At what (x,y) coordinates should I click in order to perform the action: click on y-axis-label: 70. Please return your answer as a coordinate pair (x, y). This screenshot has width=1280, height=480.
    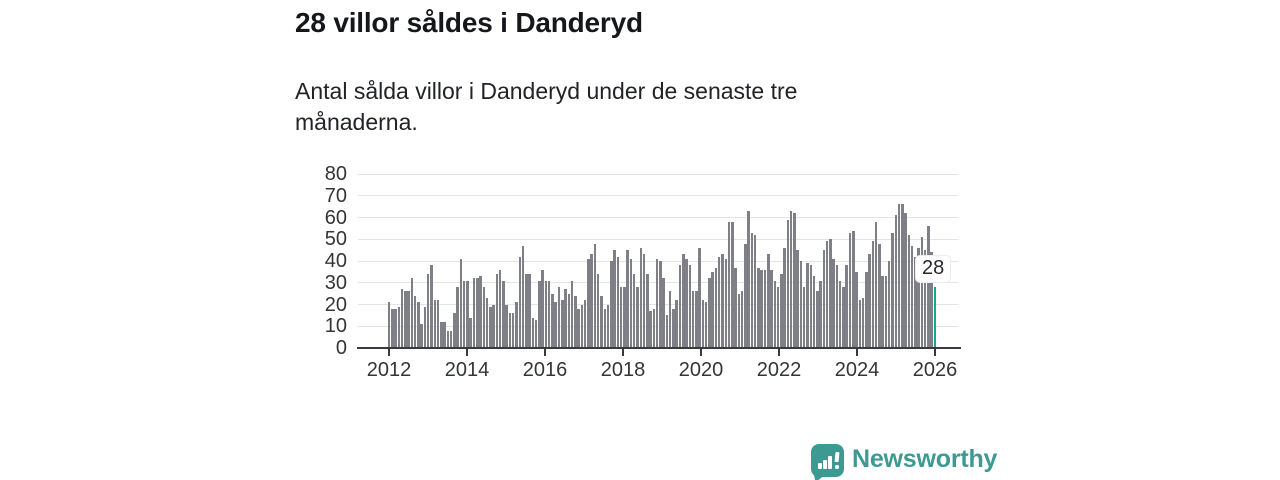
    Looking at the image, I should click on (335, 195).